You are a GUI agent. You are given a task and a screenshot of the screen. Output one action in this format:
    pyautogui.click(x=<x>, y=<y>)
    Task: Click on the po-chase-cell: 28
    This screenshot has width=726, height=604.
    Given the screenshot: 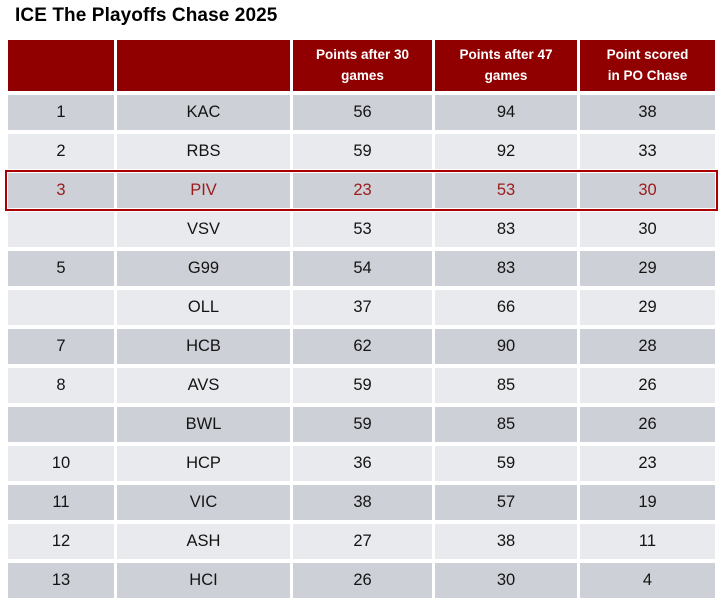 What is the action you would take?
    pyautogui.click(x=647, y=346)
    